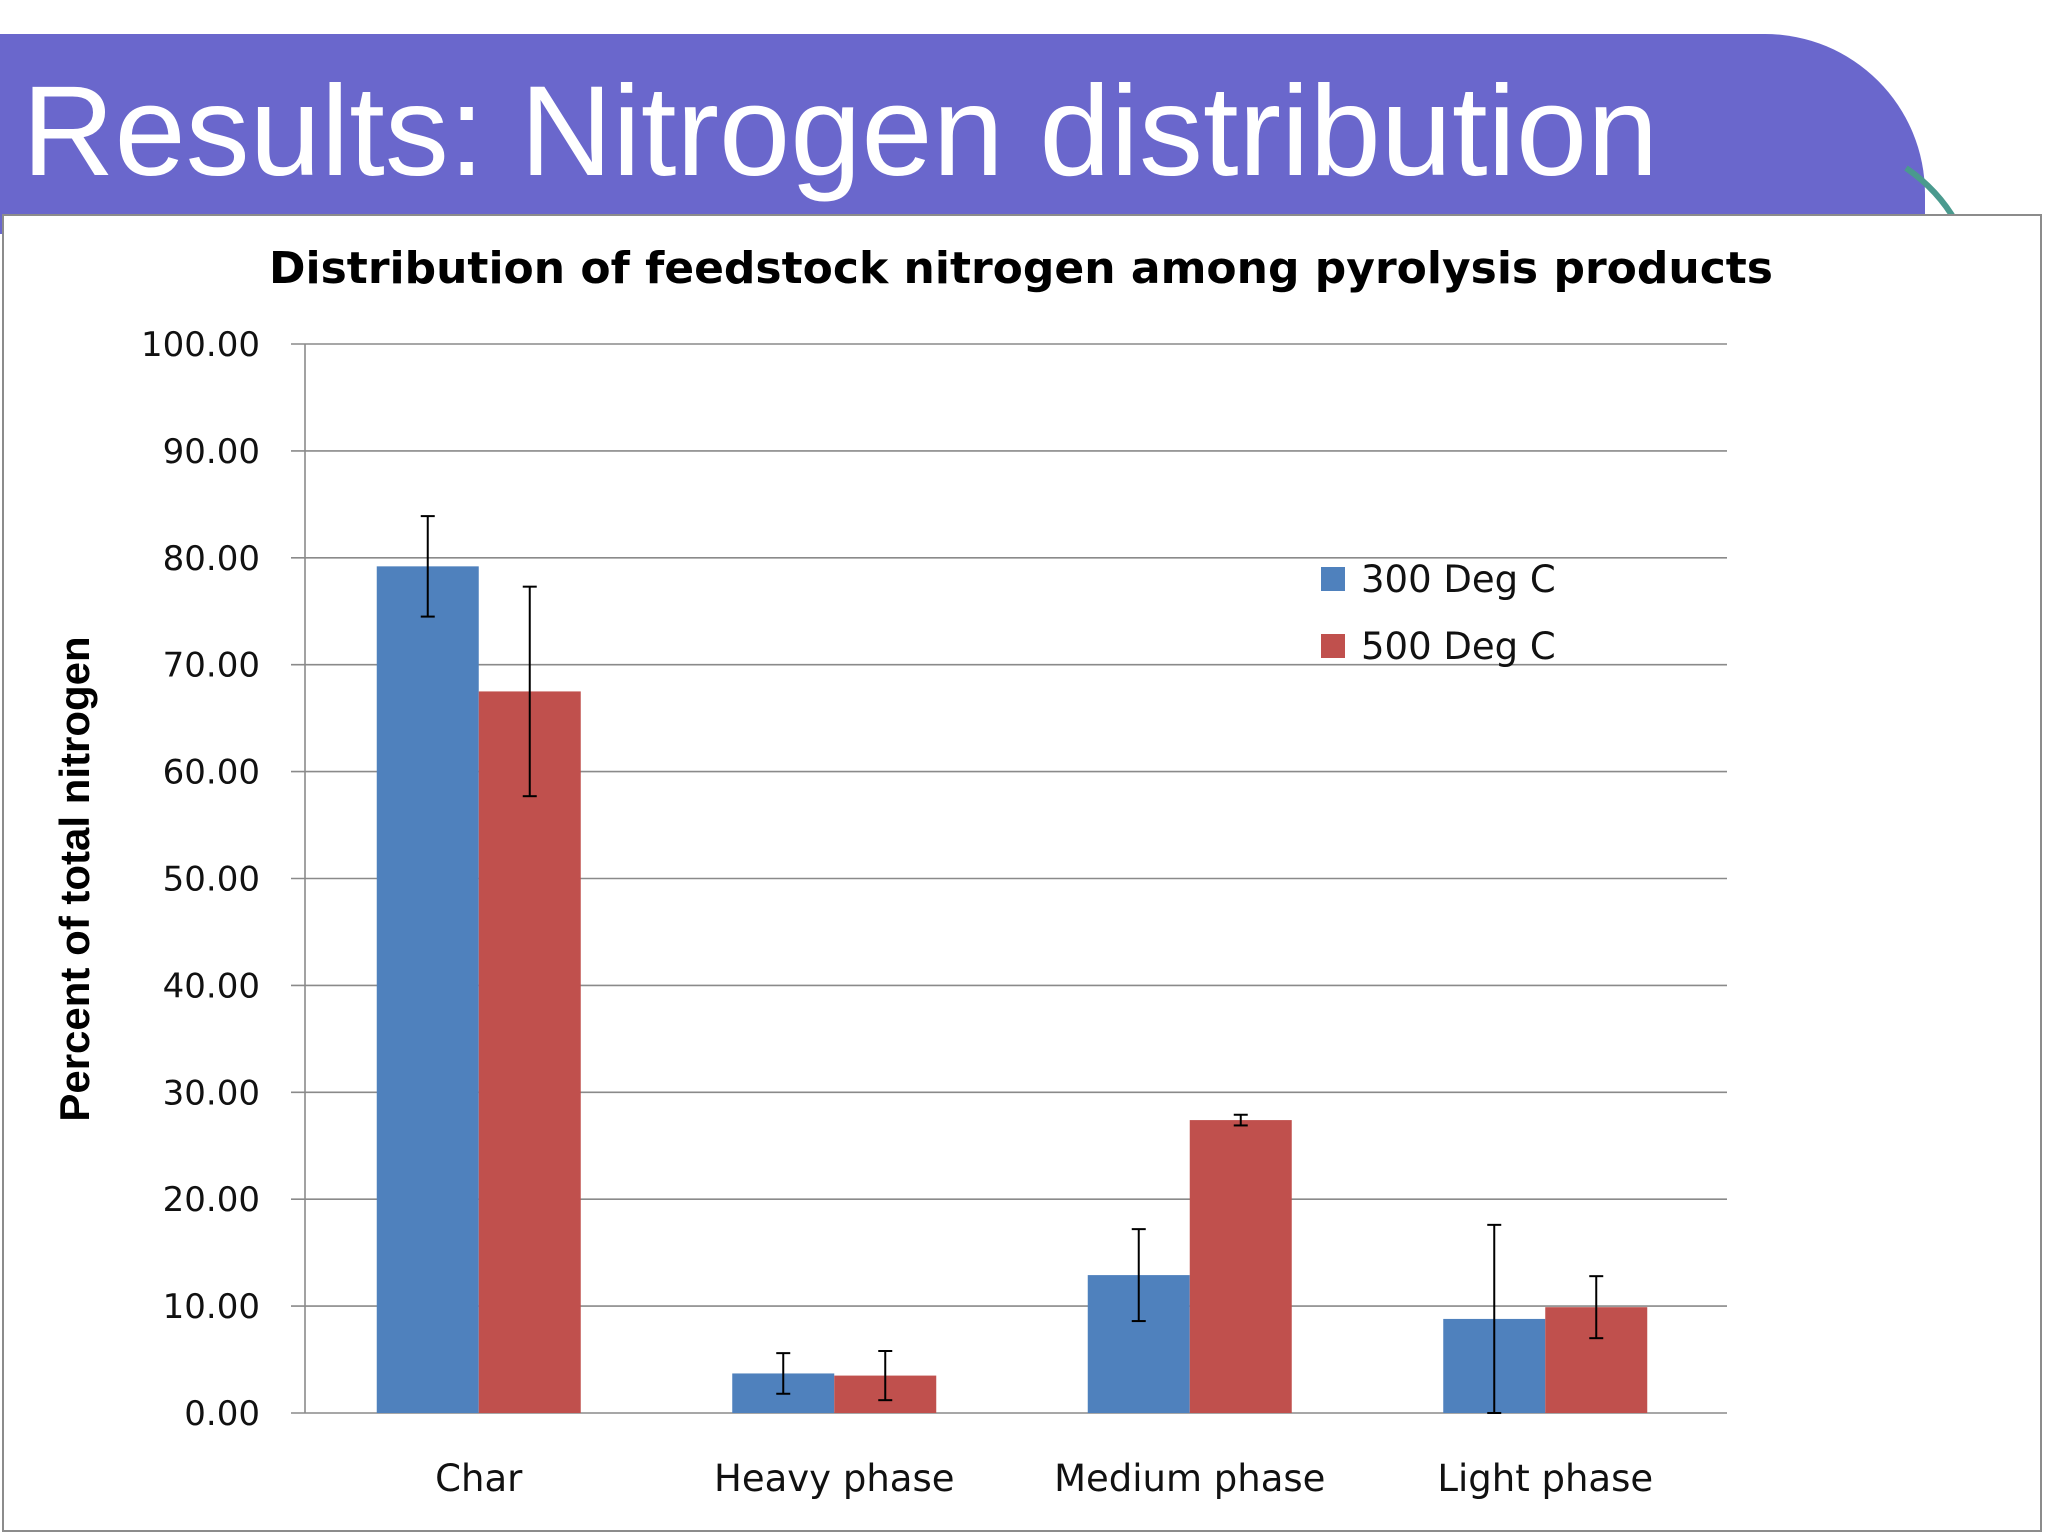  What do you see at coordinates (840, 131) in the screenshot?
I see `slide-title: Results: Nitrogen distribution` at bounding box center [840, 131].